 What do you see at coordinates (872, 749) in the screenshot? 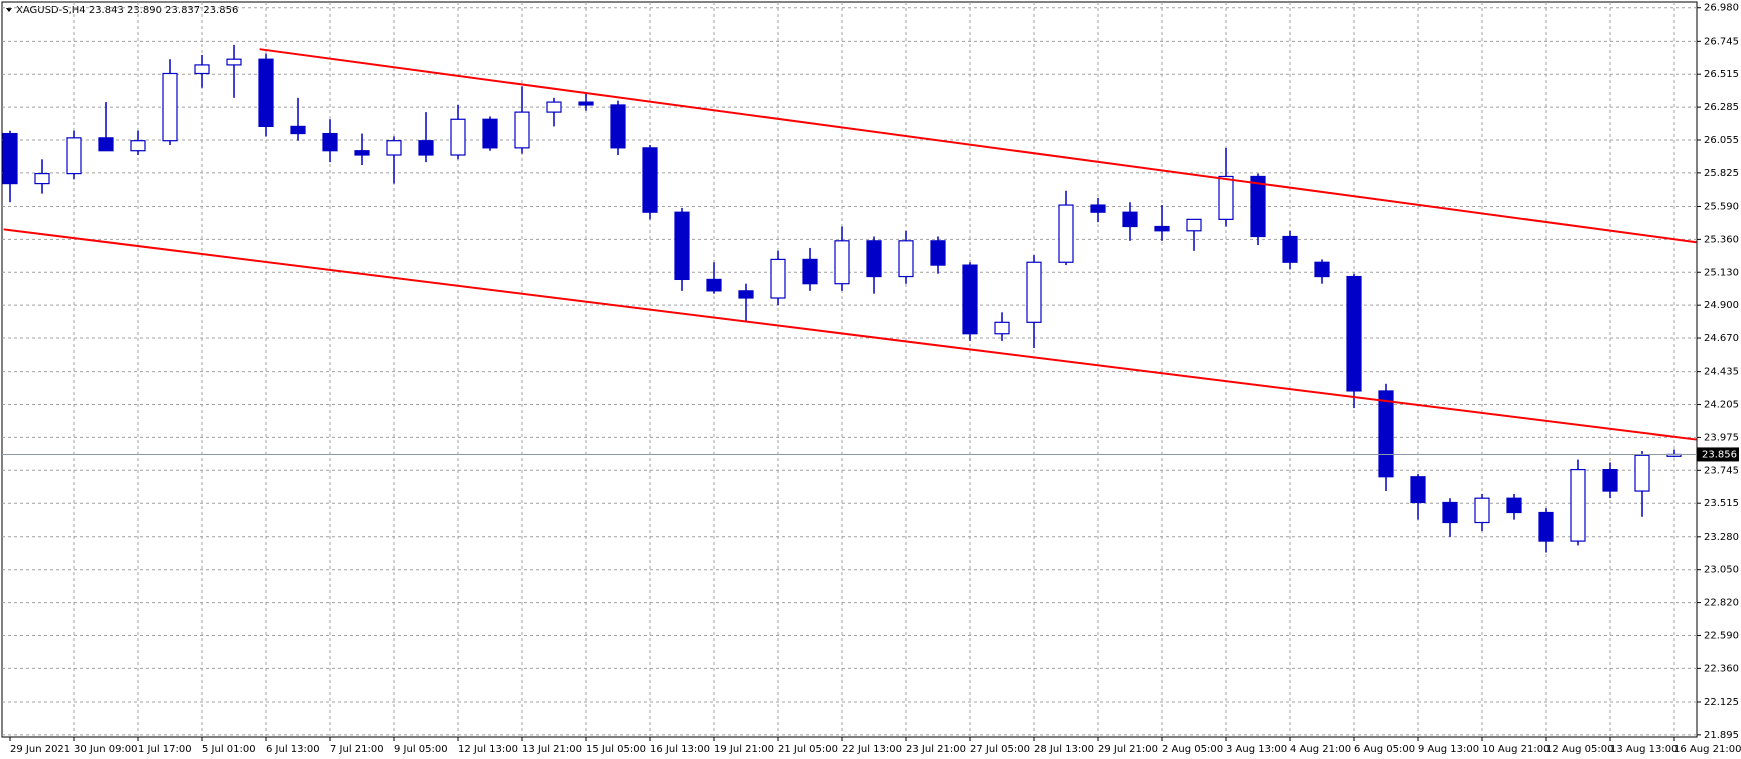
I see `x-tick-label: 22 Jul 13:00` at bounding box center [872, 749].